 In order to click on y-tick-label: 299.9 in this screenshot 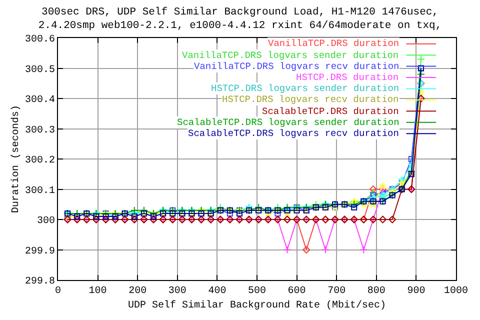, I will do `click(39, 252)`.